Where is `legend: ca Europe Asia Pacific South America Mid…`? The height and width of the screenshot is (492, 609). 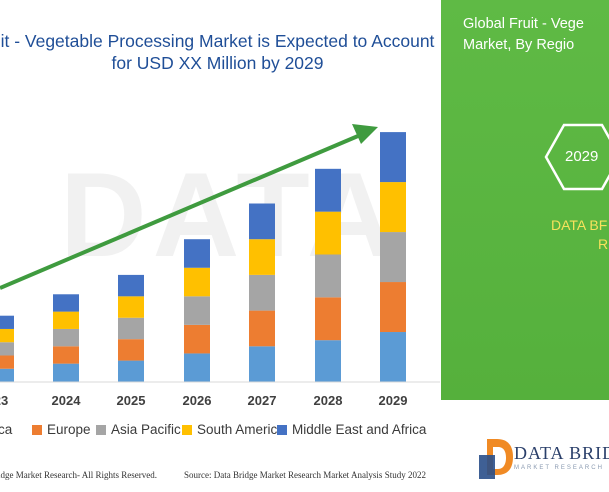
legend: ca Europe Asia Pacific South America Mid… is located at coordinates (220, 430).